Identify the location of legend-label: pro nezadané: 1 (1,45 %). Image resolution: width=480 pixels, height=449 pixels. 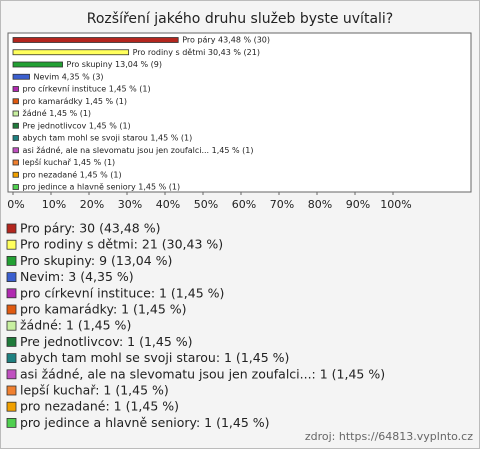
(99, 406).